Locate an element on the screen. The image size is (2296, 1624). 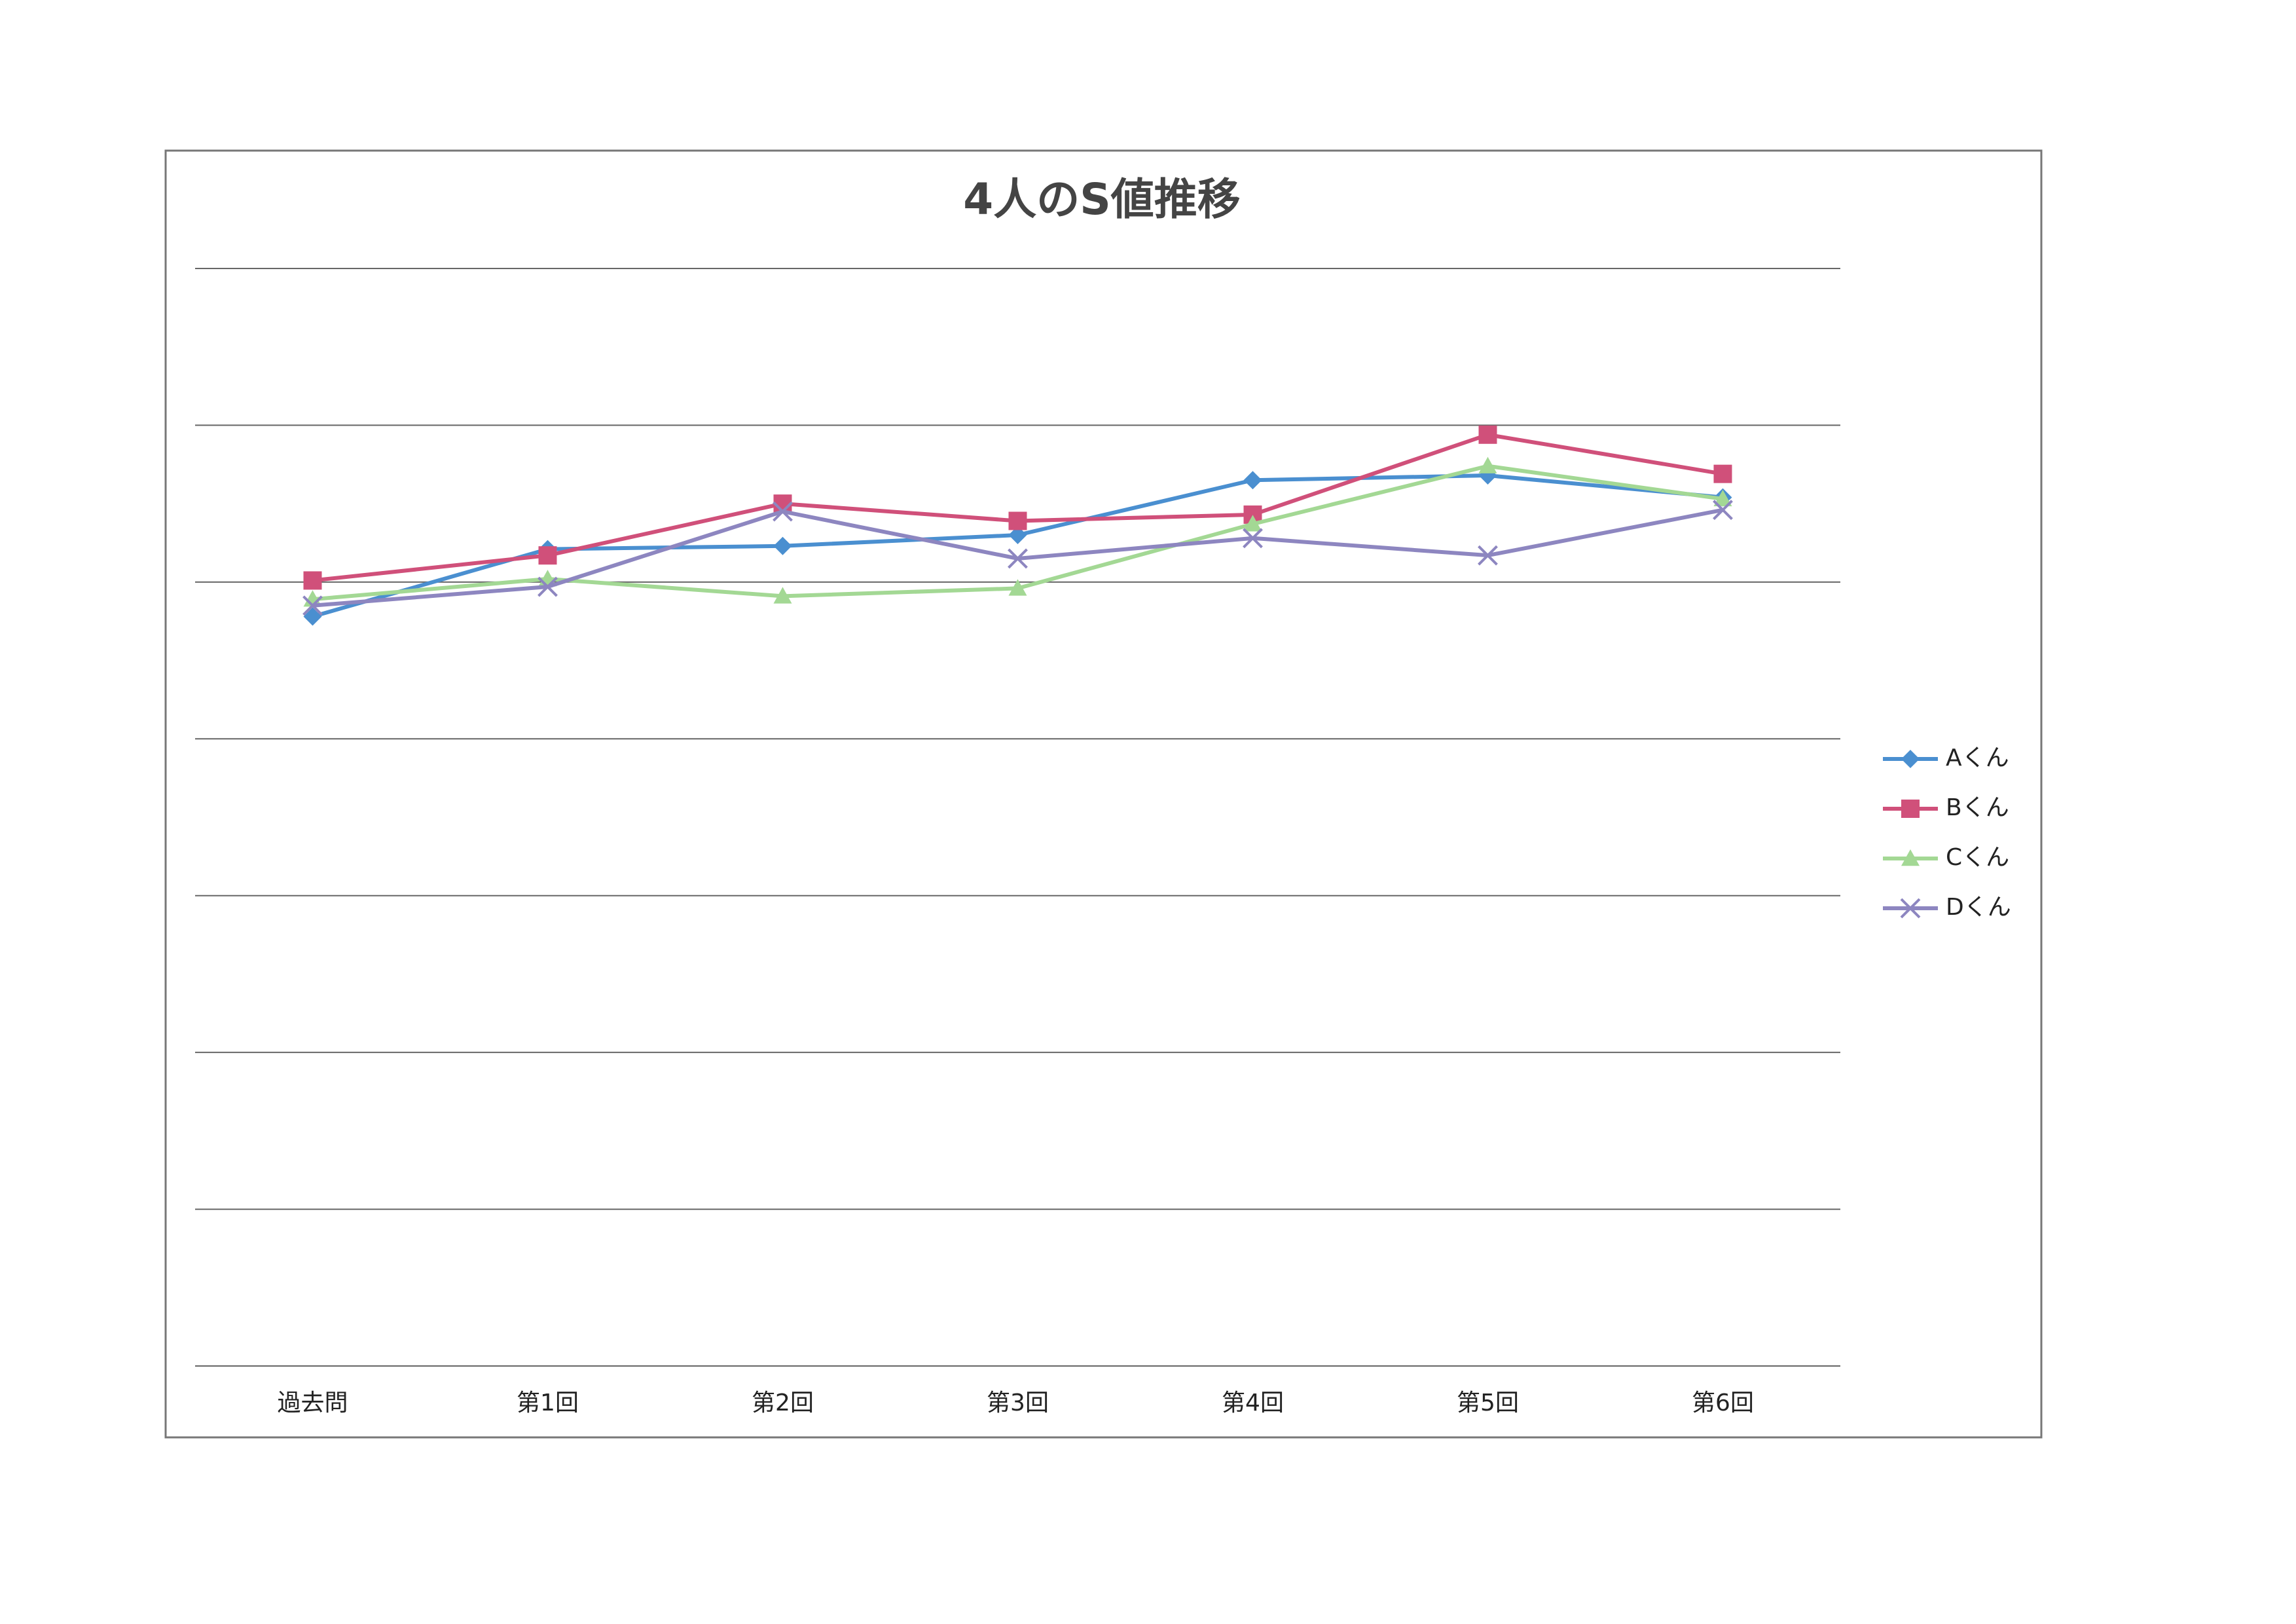
legend-label: Dくん is located at coordinates (1978, 907).